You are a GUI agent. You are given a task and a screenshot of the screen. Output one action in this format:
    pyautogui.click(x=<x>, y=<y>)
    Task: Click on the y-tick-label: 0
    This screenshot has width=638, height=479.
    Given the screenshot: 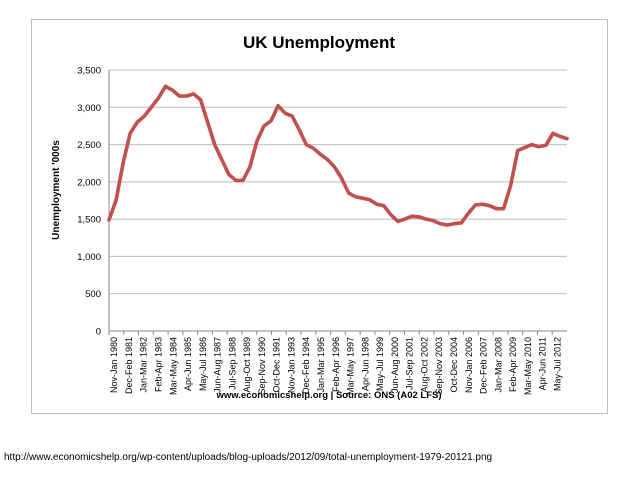 What is the action you would take?
    pyautogui.click(x=98, y=332)
    